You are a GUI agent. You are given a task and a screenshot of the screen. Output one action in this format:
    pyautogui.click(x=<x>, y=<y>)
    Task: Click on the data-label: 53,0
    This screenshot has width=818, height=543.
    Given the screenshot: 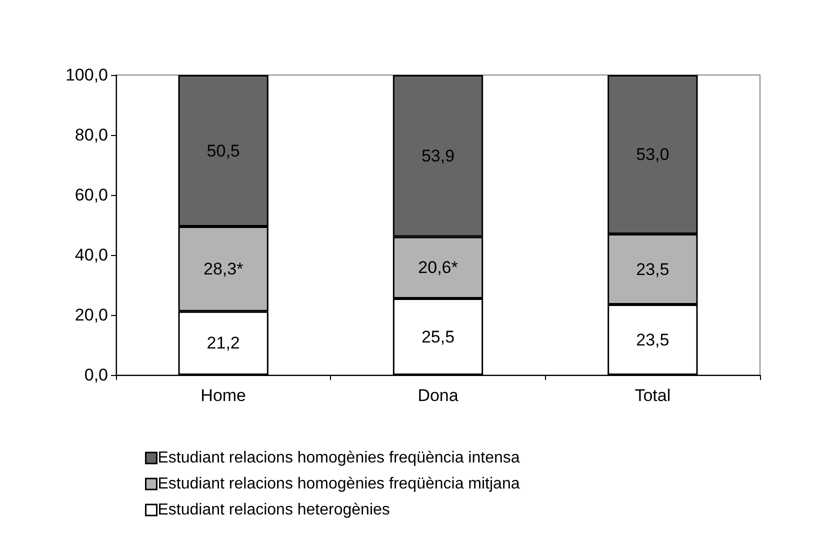 What is the action you would take?
    pyautogui.click(x=653, y=154)
    